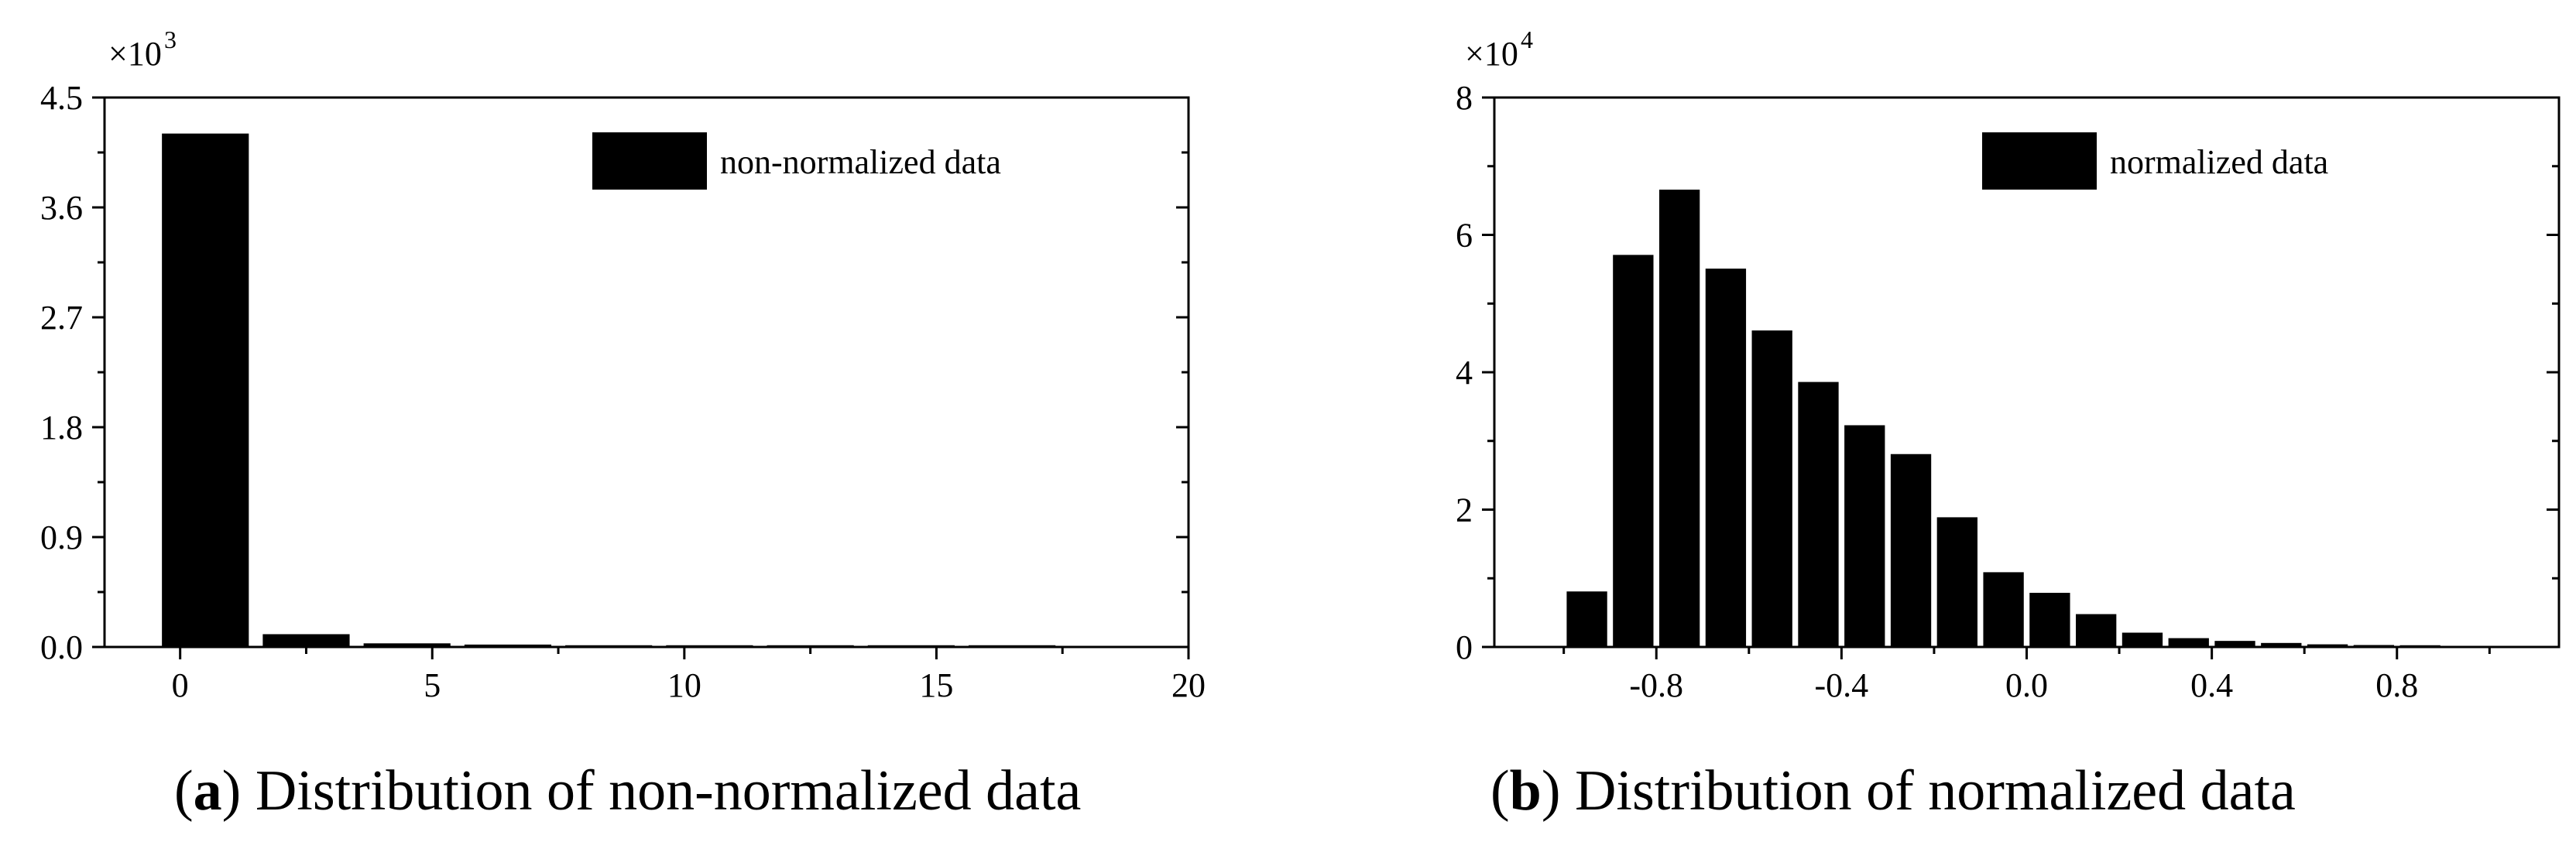  I want to click on chart-a-x-tick-label: 0, so click(180, 685).